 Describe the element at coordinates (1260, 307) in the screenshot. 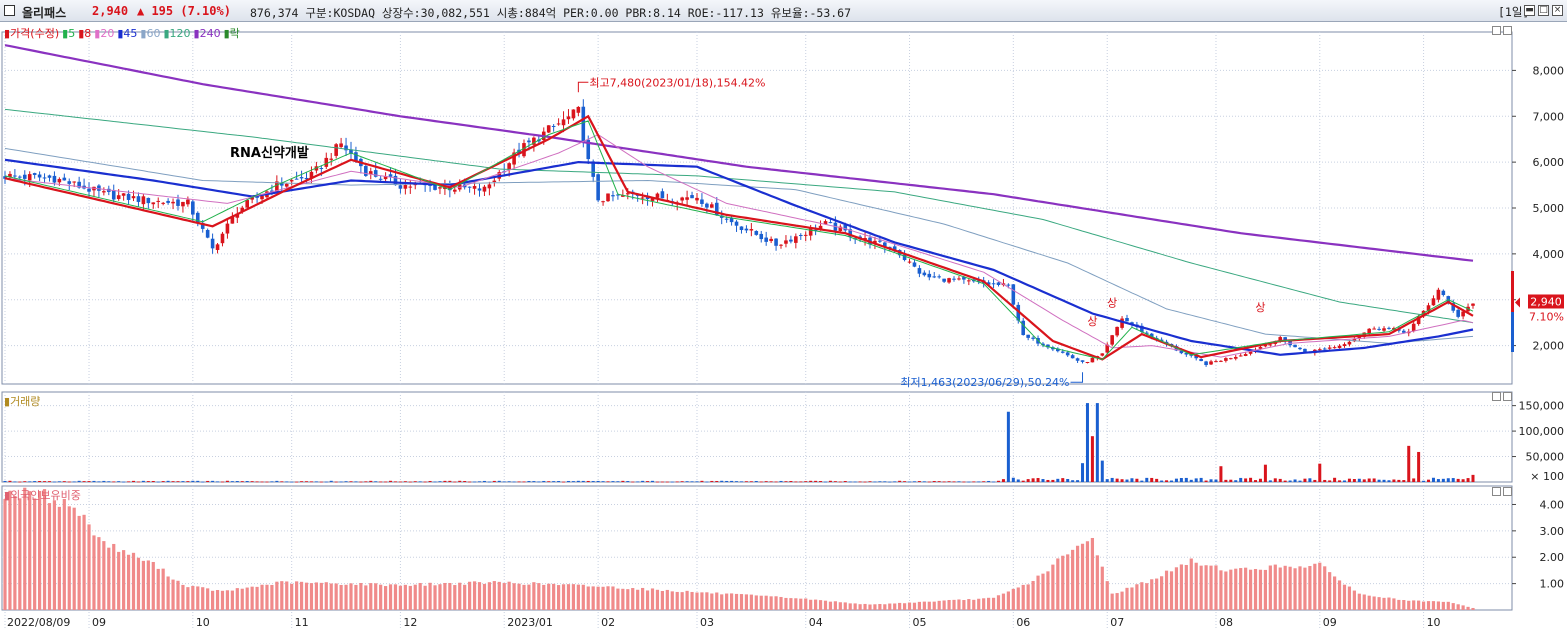

I see `limit-up-mark: 상` at that location.